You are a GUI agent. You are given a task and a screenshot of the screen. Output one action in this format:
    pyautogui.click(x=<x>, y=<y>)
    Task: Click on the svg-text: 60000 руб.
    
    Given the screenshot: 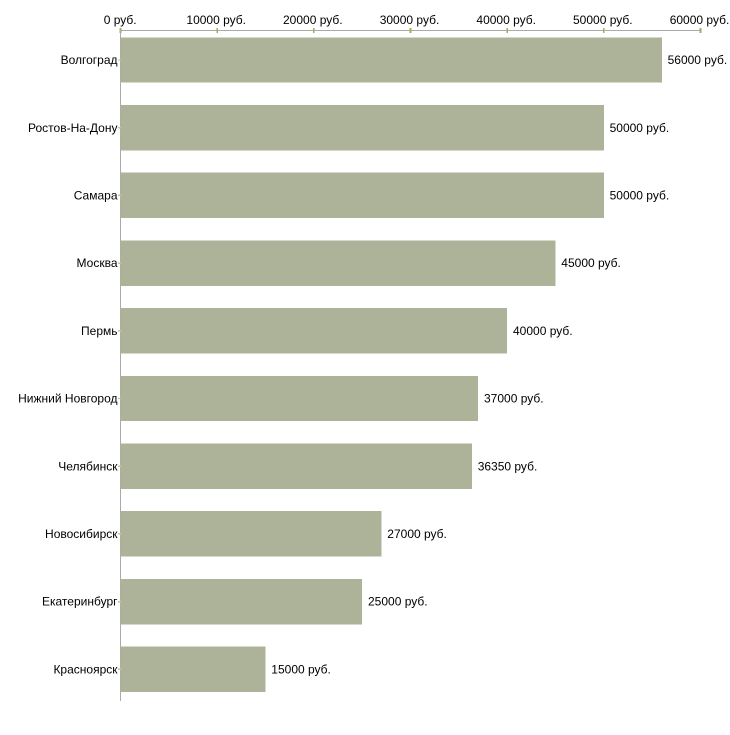 What is the action you would take?
    pyautogui.click(x=700, y=20)
    